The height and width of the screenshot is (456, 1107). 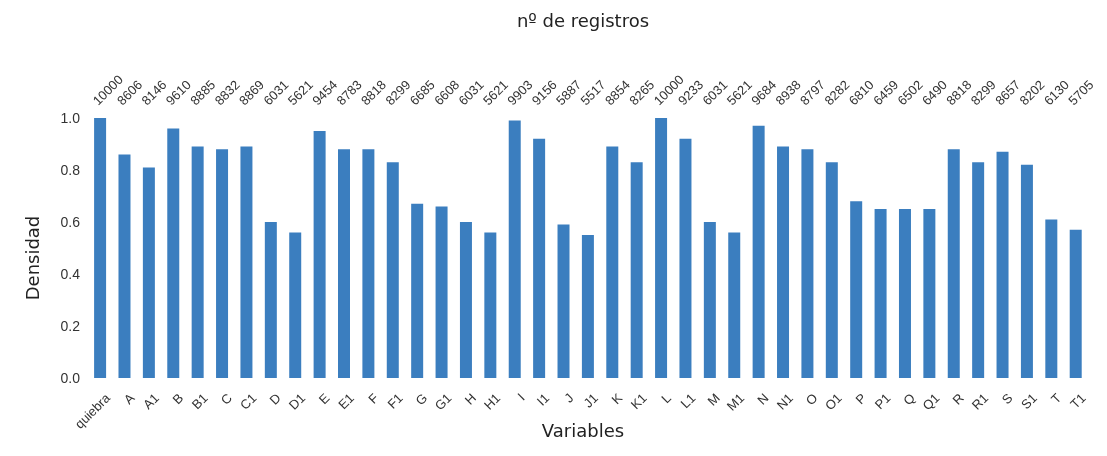 What do you see at coordinates (70, 325) in the screenshot?
I see `y-tick-label: 0.2` at bounding box center [70, 325].